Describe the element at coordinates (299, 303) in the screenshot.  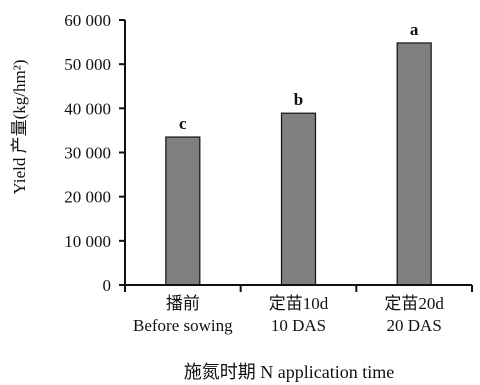
I see `x-category-label-cn: 定苗10d` at that location.